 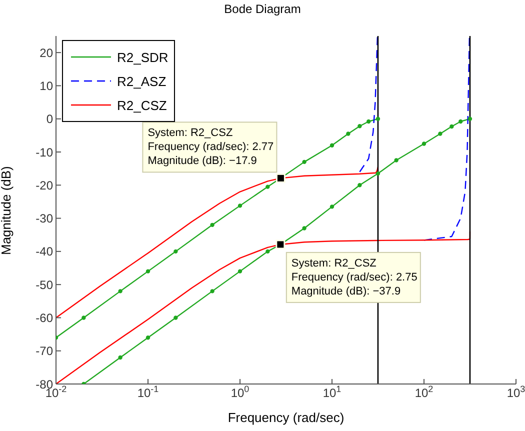 I want to click on y-tick-label: -60, so click(x=45, y=317).